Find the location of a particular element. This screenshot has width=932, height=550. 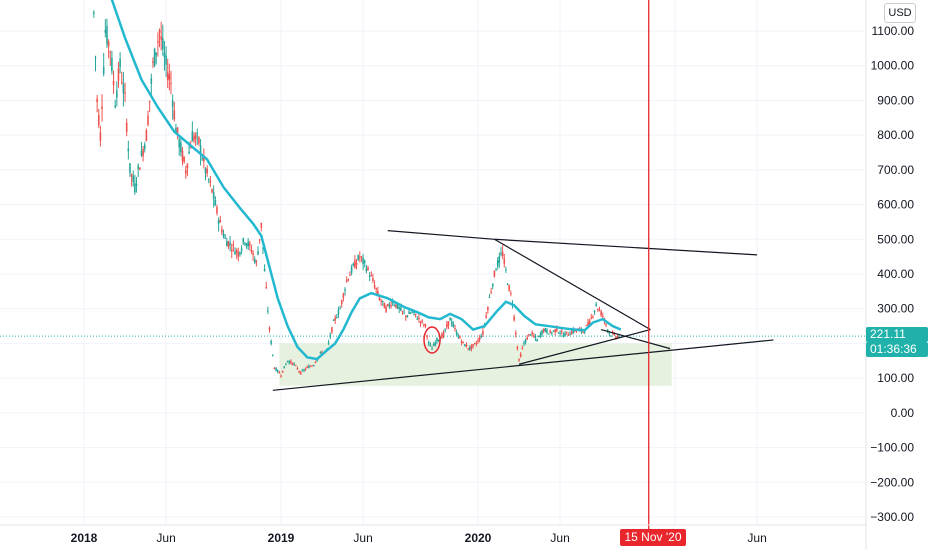

annotation-circle is located at coordinates (432, 340).